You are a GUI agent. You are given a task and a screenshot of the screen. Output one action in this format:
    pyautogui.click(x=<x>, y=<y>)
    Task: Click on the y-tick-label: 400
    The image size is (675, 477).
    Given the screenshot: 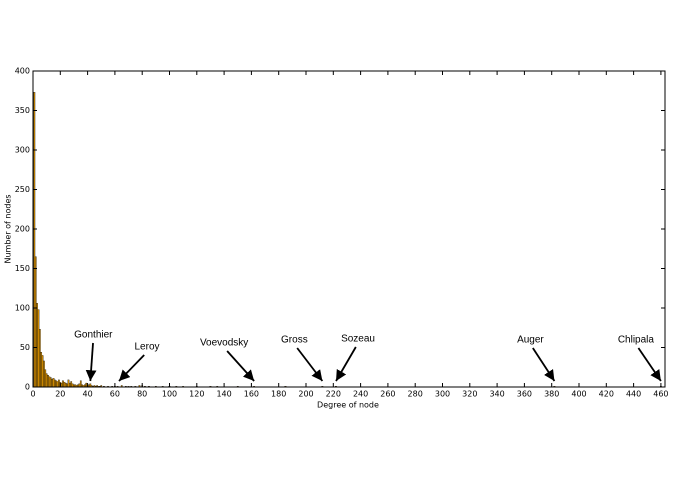 What is the action you would take?
    pyautogui.click(x=22, y=71)
    